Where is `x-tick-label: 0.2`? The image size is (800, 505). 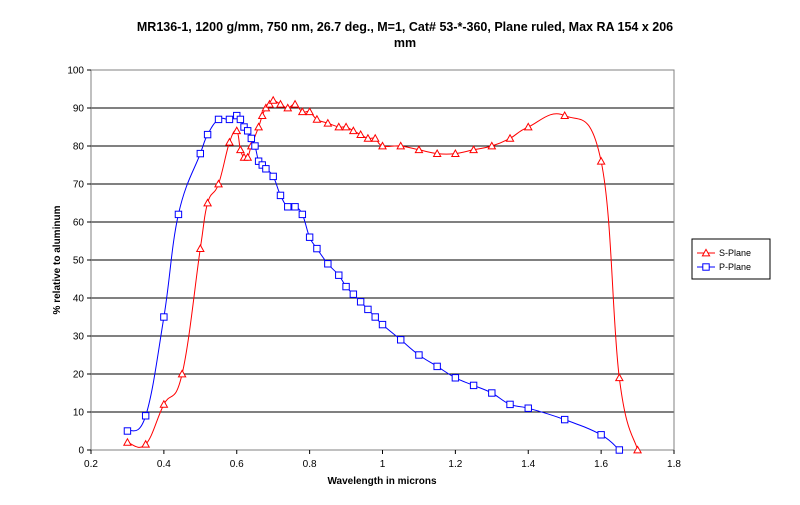
x-tick-label: 0.2 is located at coordinates (91, 464).